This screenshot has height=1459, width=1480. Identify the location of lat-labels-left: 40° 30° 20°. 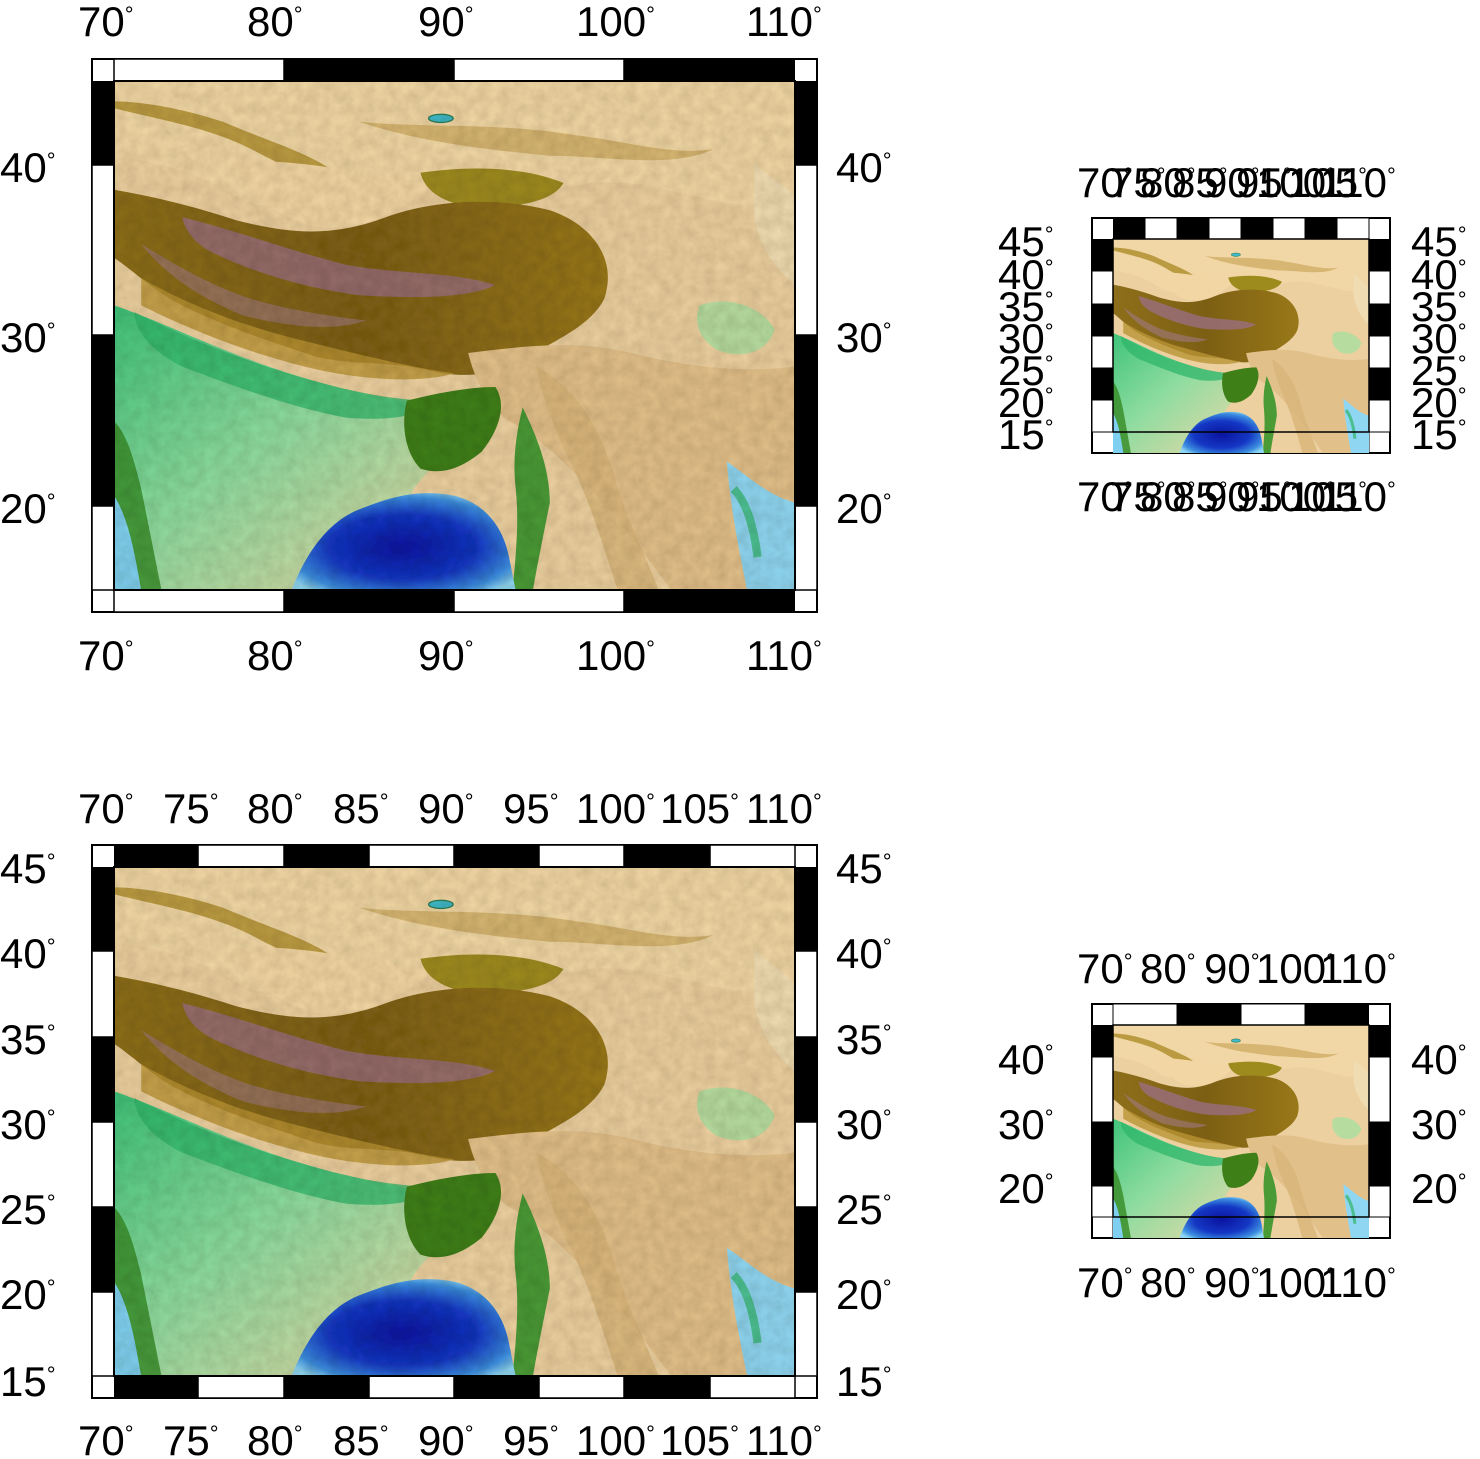
(28, 338).